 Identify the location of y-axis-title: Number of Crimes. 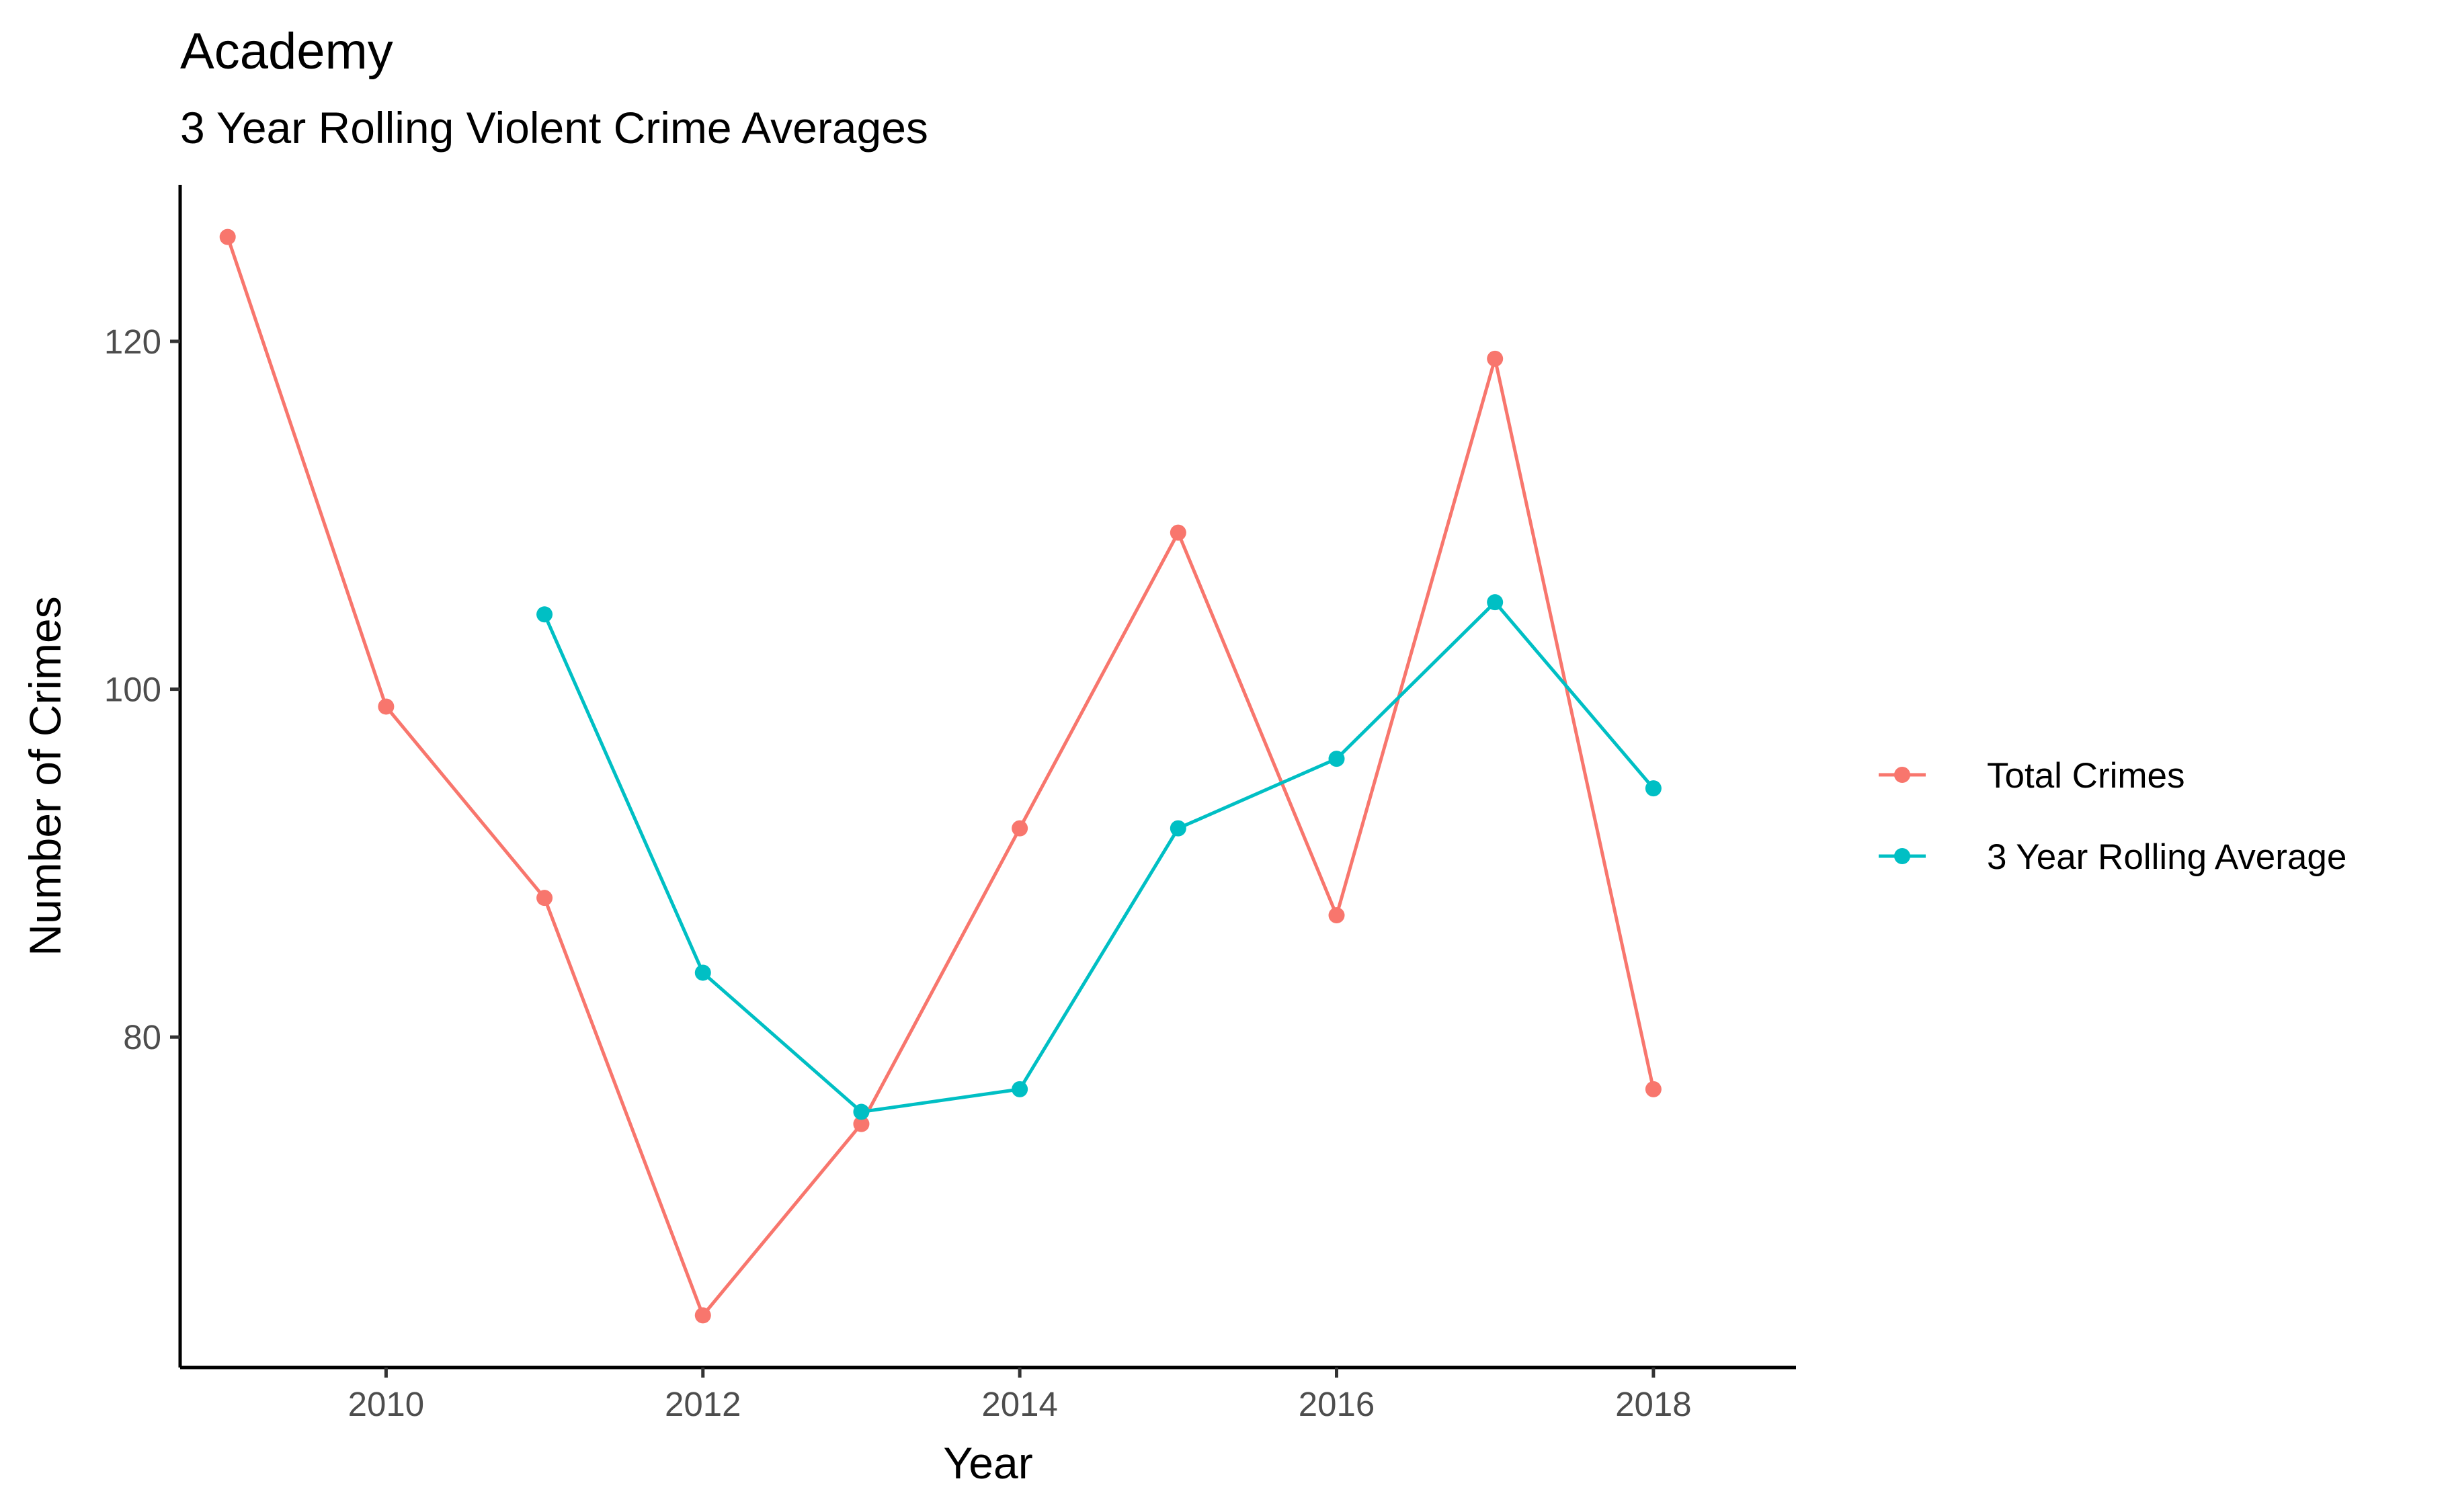
(45, 776).